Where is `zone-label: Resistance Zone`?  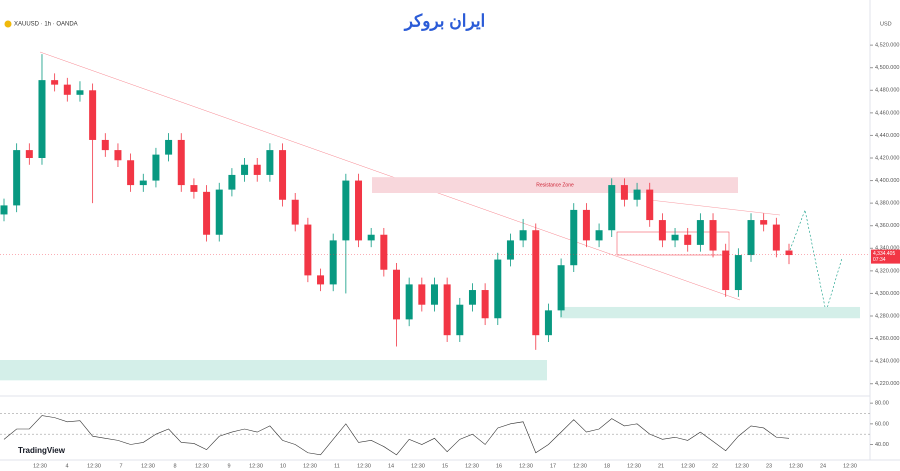
zone-label: Resistance Zone is located at coordinates (555, 185).